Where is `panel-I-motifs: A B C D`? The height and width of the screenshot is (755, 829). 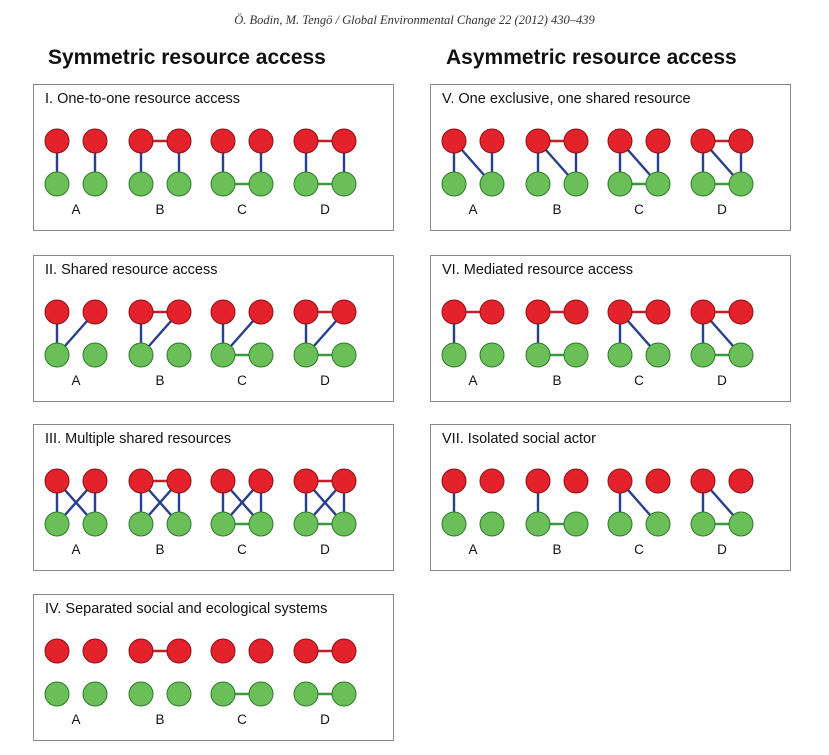
panel-I-motifs: A B C D is located at coordinates (200, 172).